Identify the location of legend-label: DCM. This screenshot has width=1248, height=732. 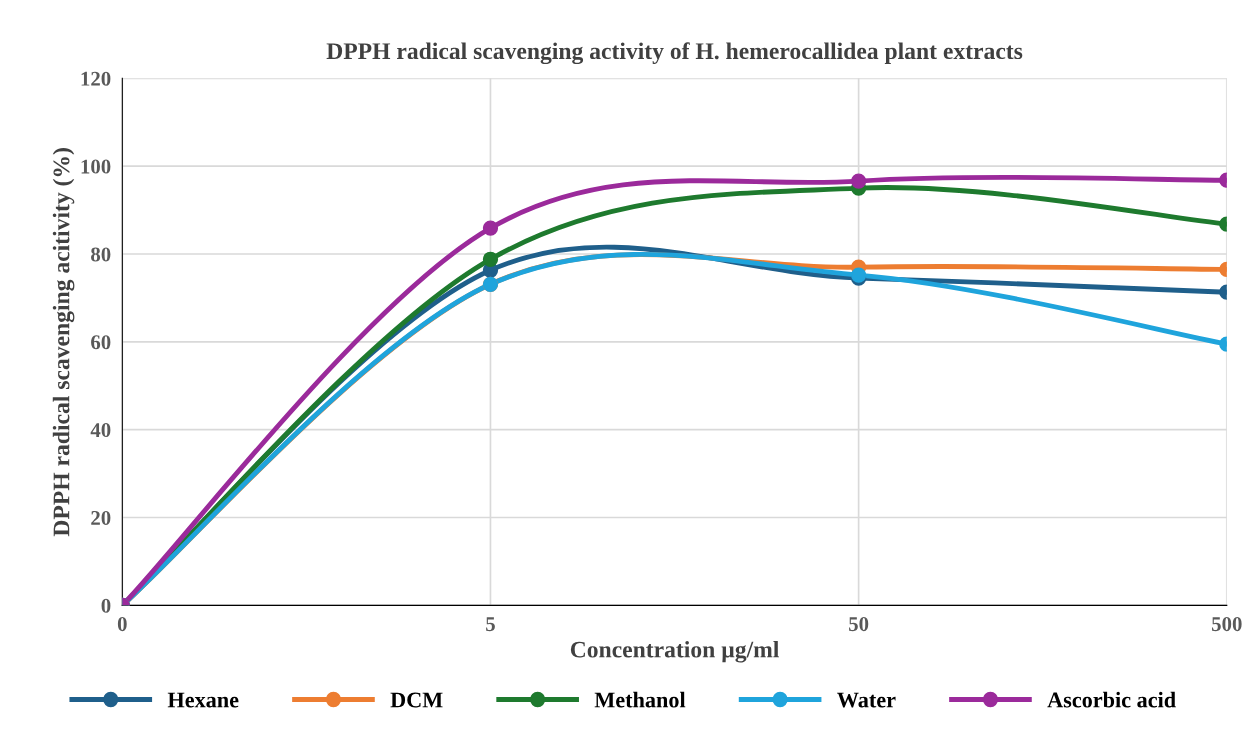
(416, 700).